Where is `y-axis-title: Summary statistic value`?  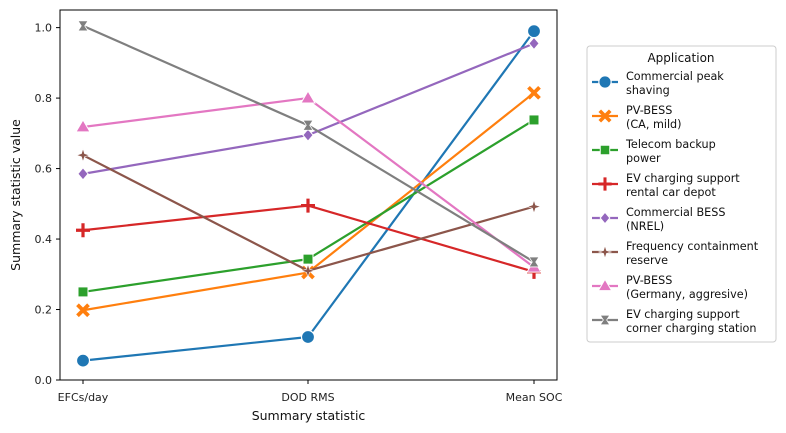
y-axis-title: Summary statistic value is located at coordinates (15, 195).